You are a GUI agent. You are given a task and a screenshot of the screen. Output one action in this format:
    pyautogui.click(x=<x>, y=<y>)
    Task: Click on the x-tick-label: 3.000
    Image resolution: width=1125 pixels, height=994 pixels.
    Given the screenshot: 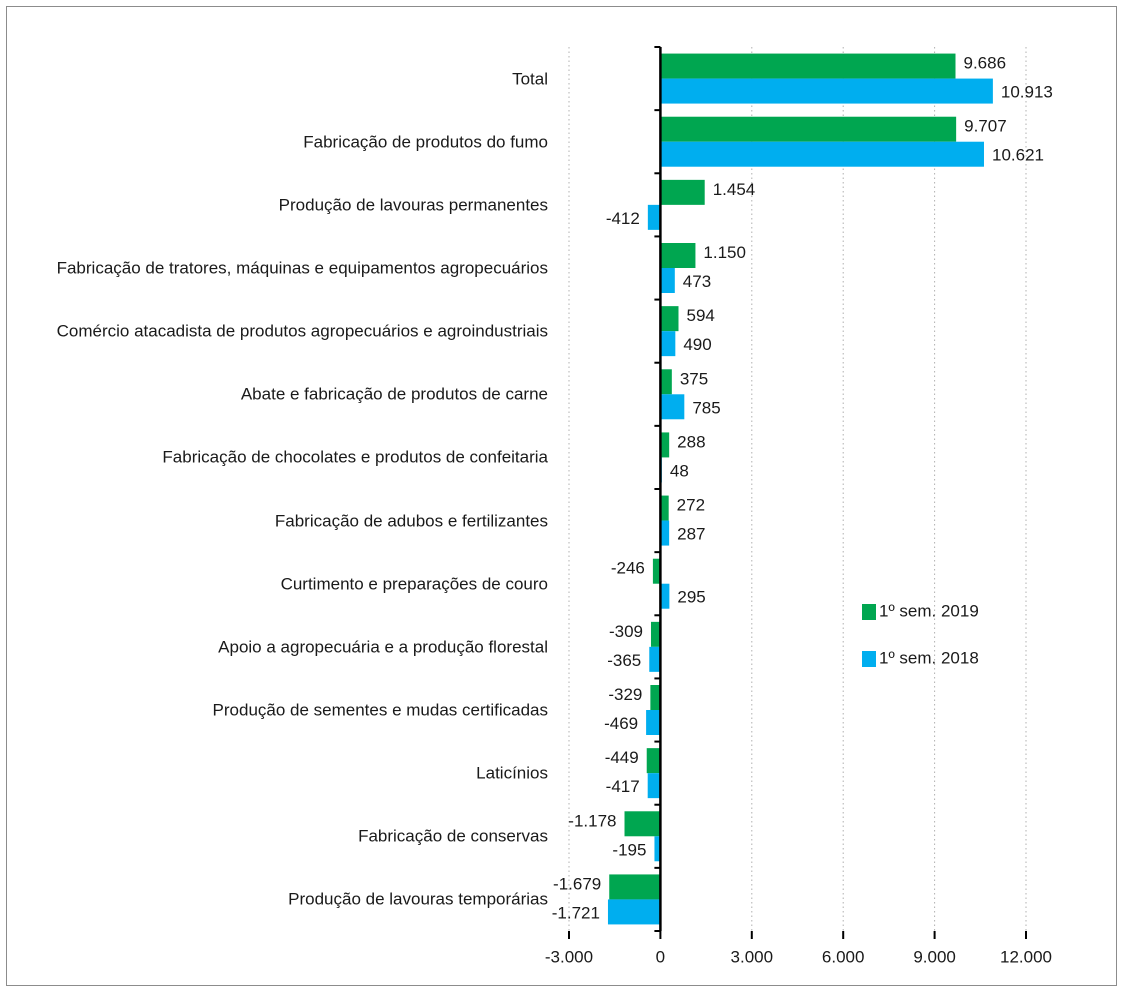 What is the action you would take?
    pyautogui.click(x=752, y=956)
    